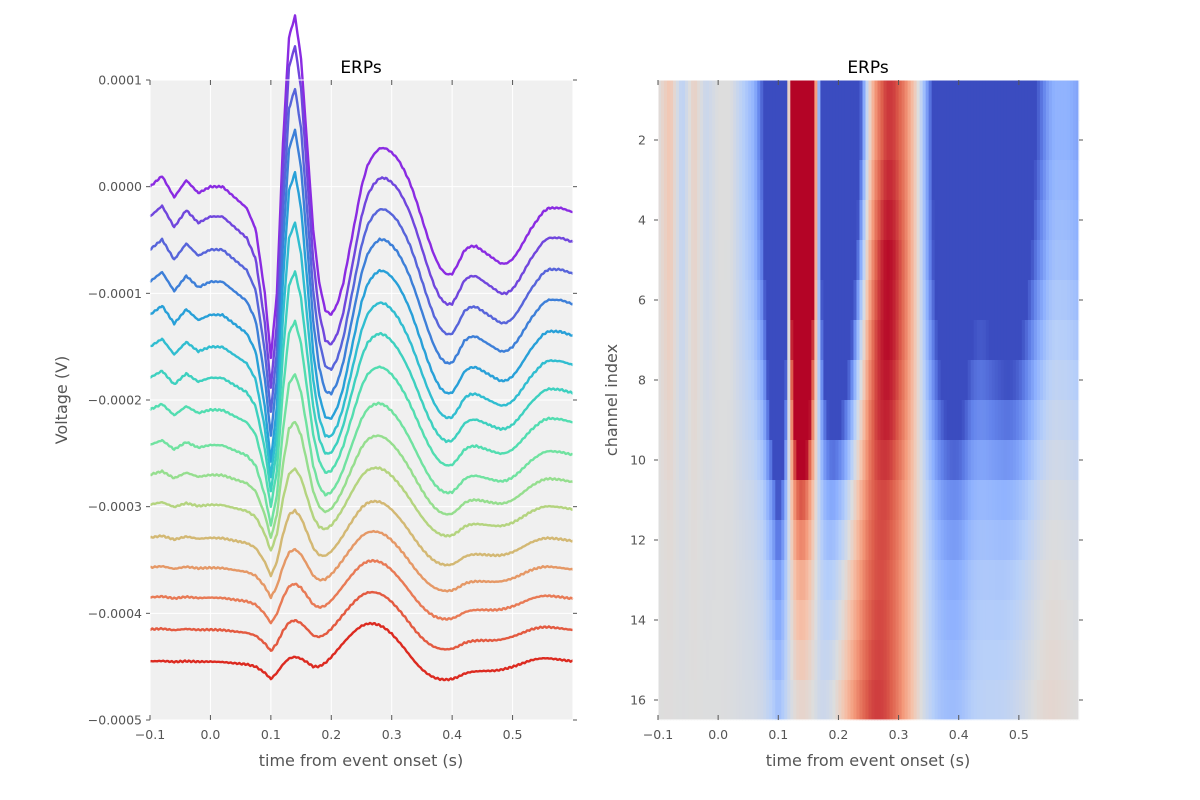 This screenshot has width=1200, height=800. Describe the element at coordinates (868, 760) in the screenshot. I see `heatmap-x-label: time from event onset (s)` at that location.